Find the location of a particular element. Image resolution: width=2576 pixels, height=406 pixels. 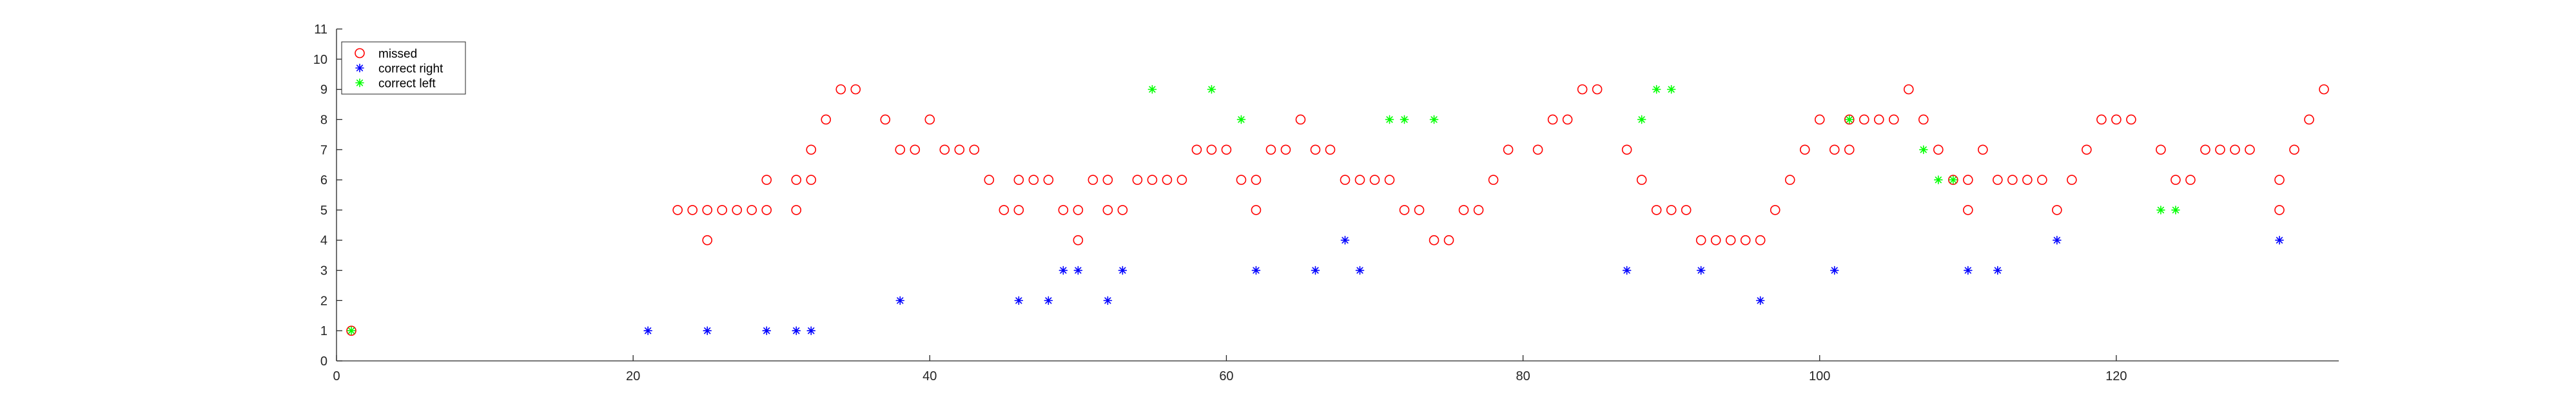

y-tick-label: 4 is located at coordinates (324, 241).